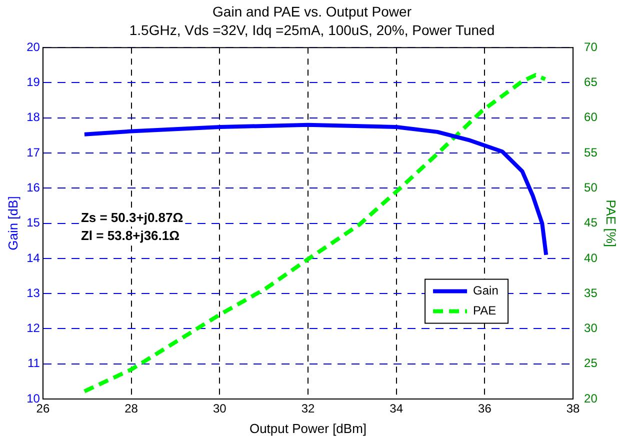 The width and height of the screenshot is (628, 441). I want to click on annotation: Zs = 50.3+j0.87Ω, so click(132, 218).